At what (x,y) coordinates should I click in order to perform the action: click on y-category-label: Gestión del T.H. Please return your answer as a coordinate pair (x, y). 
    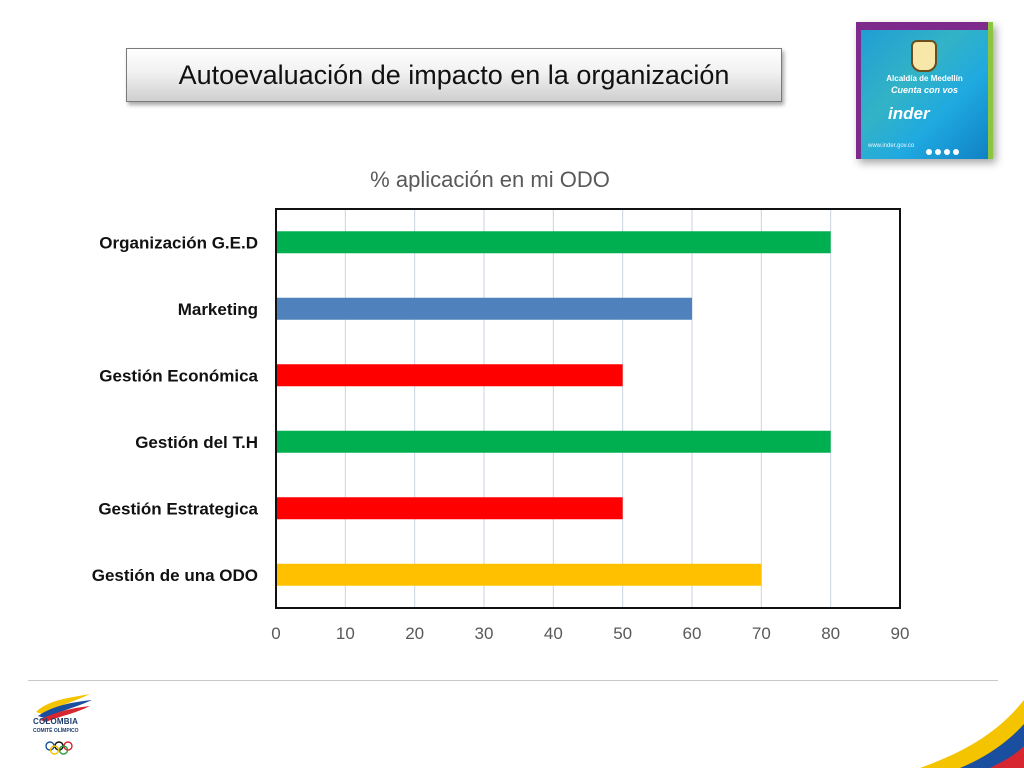
    Looking at the image, I should click on (196, 442).